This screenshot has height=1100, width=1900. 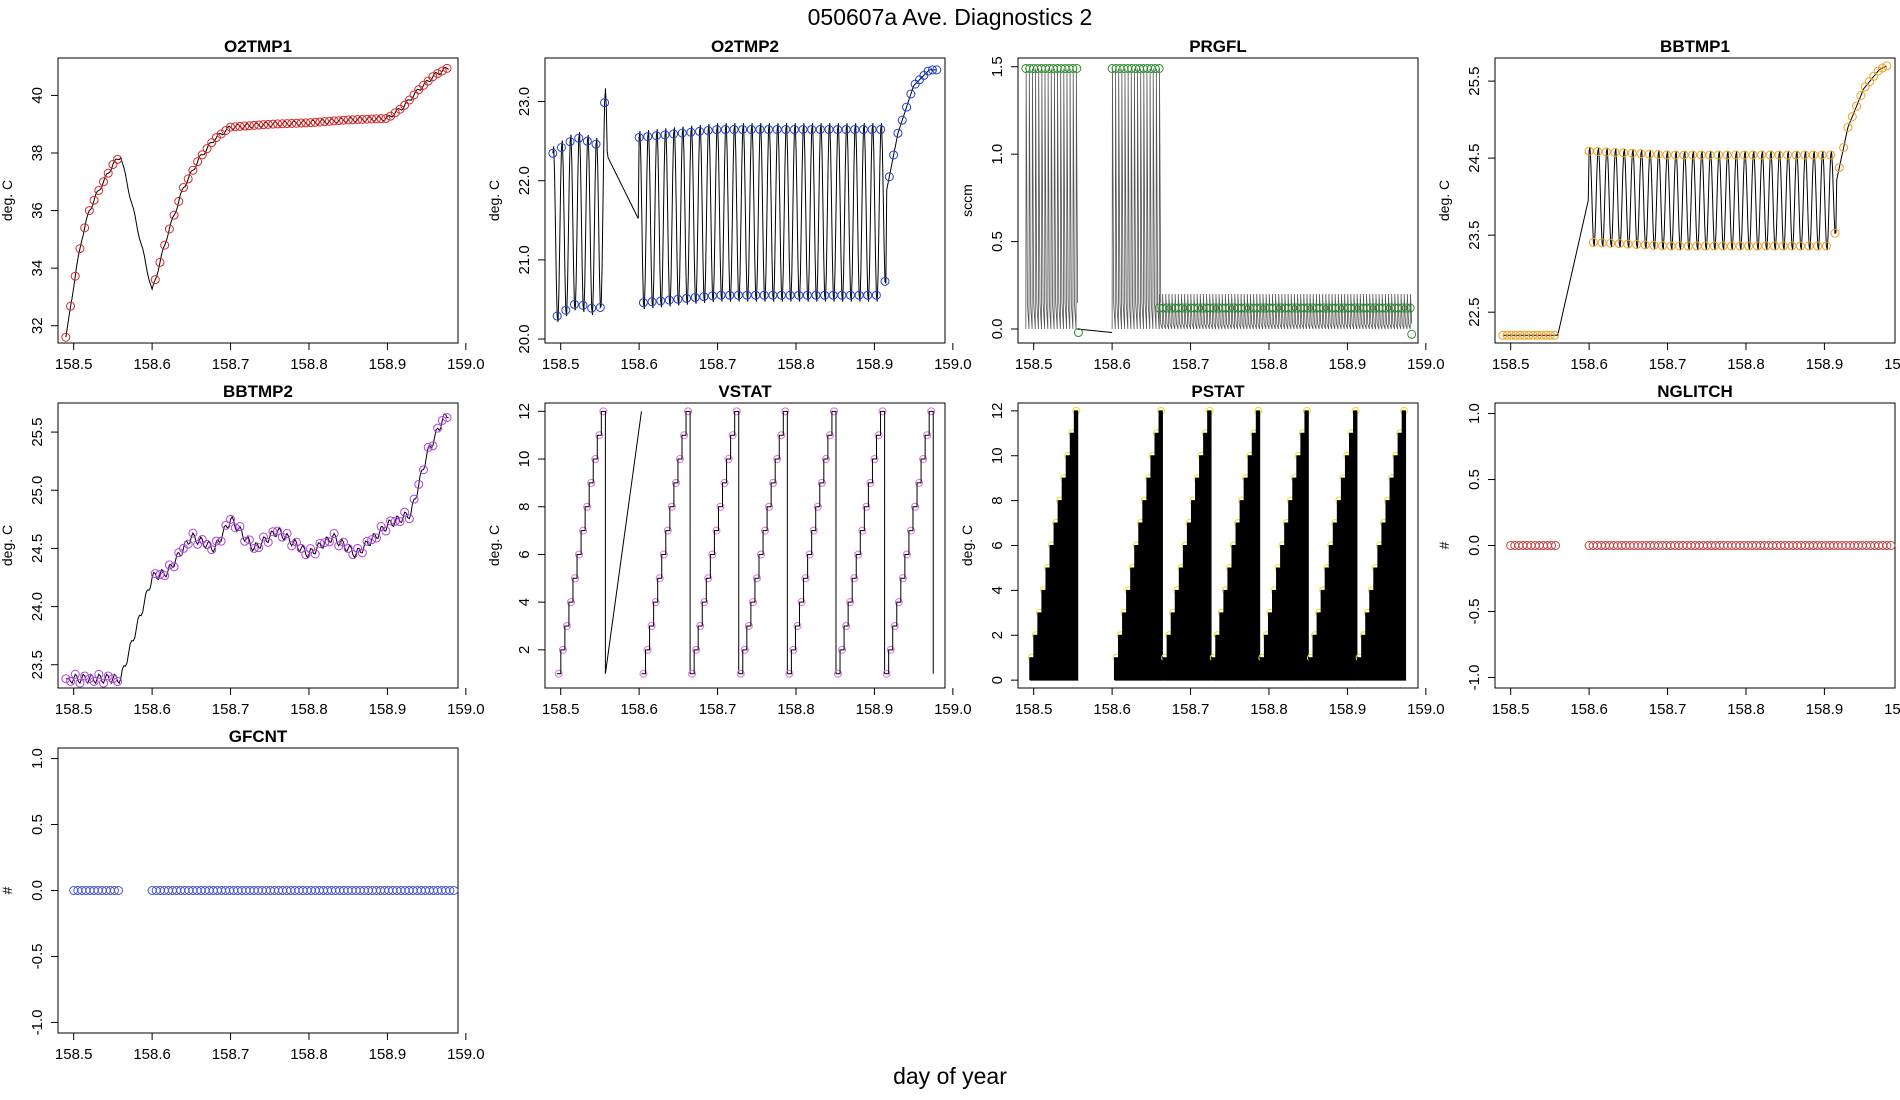 I want to click on panel-title: PSTAT, so click(x=1218, y=391).